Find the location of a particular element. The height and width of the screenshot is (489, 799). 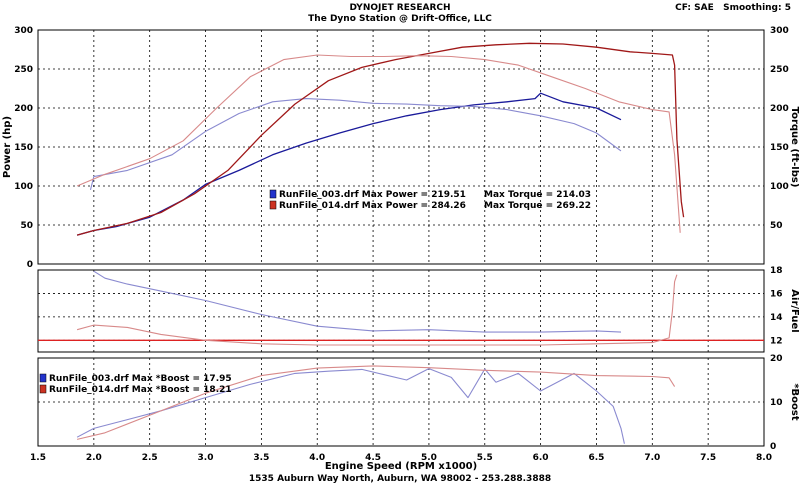

y-tick-right: 16 is located at coordinates (776, 294).